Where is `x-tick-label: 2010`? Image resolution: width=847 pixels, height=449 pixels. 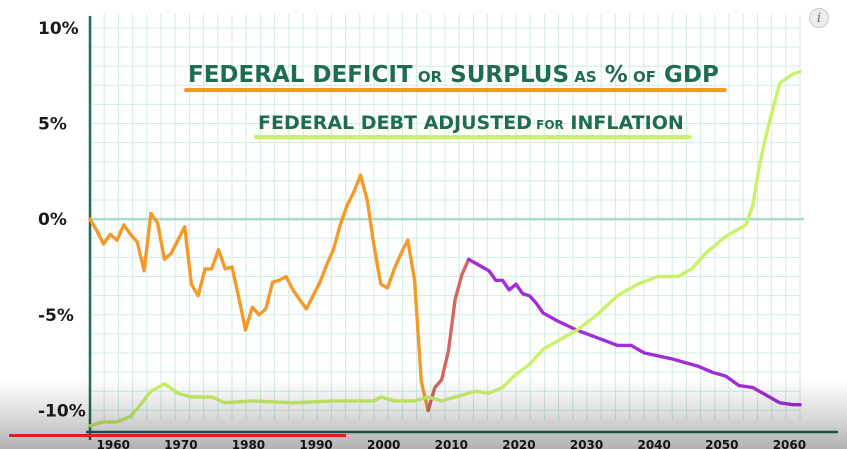 x-tick-label: 2010 is located at coordinates (451, 443).